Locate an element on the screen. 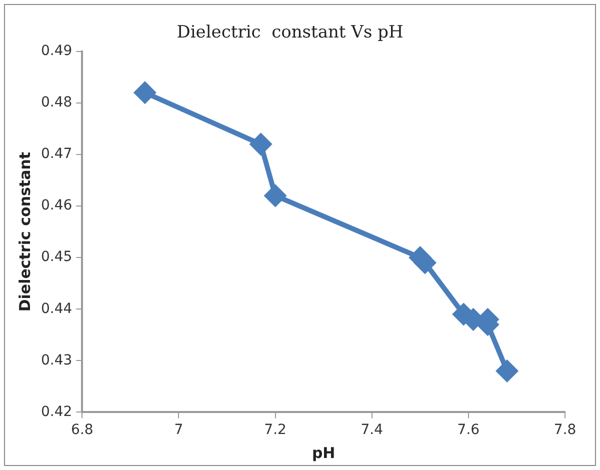  y-tick-label: 0.46 is located at coordinates (56, 206).